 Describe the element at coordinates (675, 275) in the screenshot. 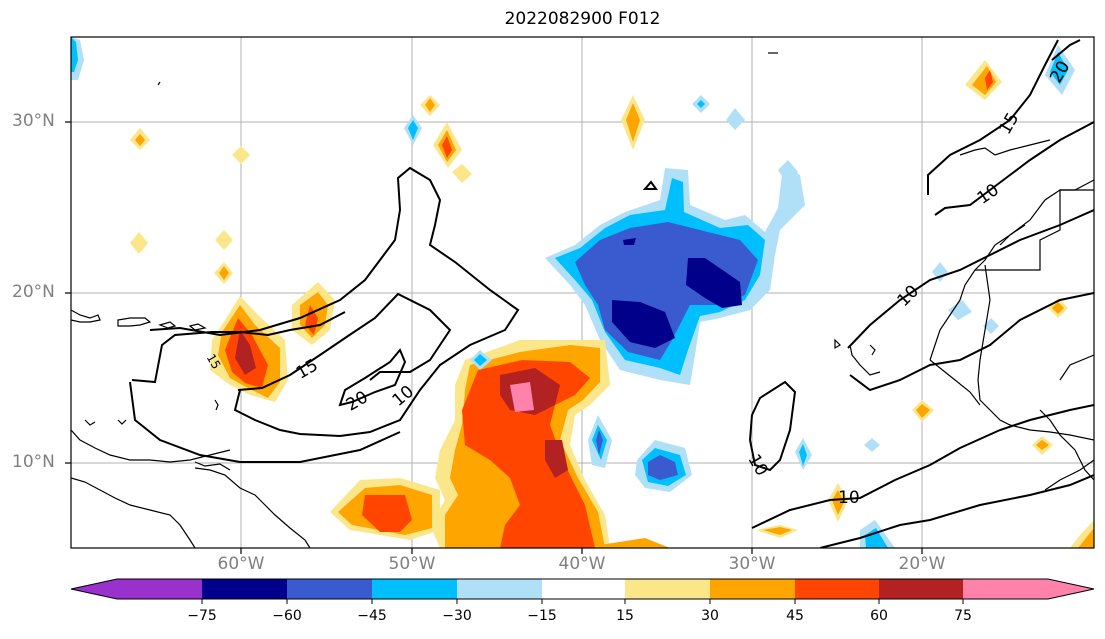

I see `negative-anomaly-blob` at that location.